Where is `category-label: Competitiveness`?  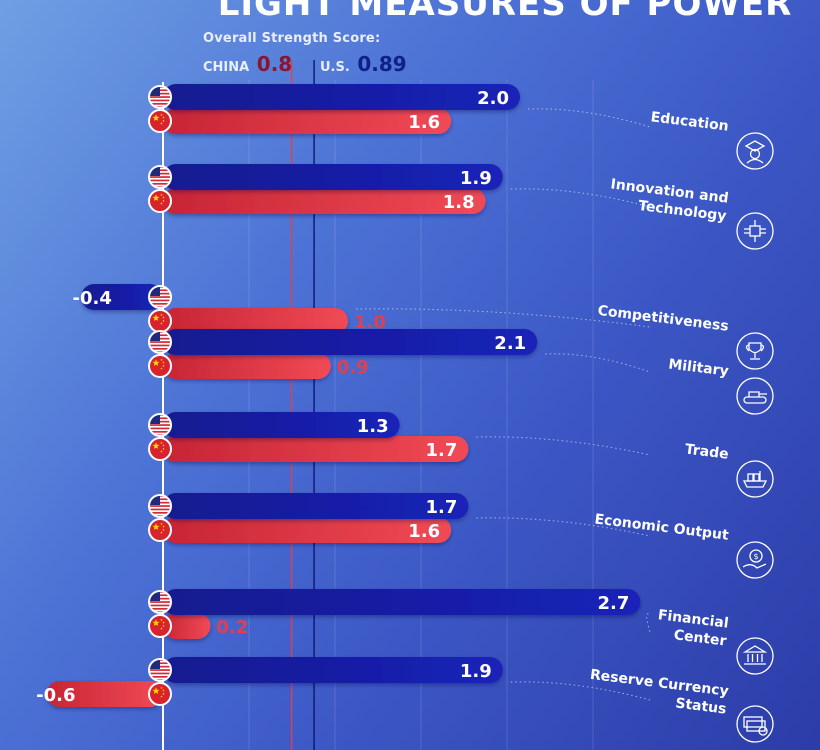 category-label: Competitiveness is located at coordinates (663, 319).